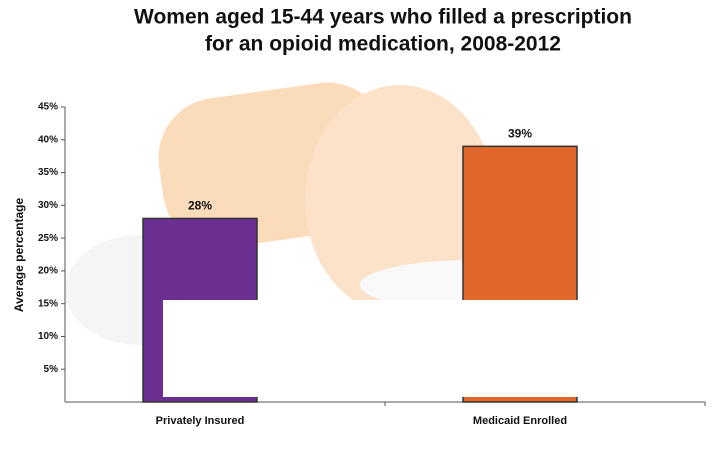 The height and width of the screenshot is (450, 713). Describe the element at coordinates (520, 421) in the screenshot. I see `x-tick-label: Medicaid Enrolled` at that location.